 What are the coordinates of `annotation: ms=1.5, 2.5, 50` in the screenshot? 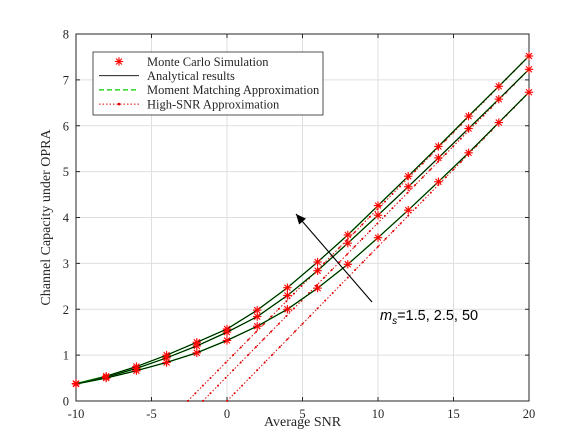 It's located at (386, 270).